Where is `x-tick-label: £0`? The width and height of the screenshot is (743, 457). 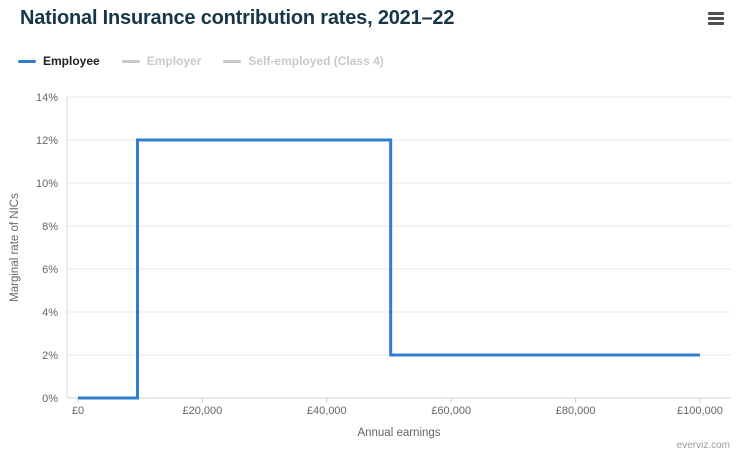
x-tick-label: £0 is located at coordinates (78, 411).